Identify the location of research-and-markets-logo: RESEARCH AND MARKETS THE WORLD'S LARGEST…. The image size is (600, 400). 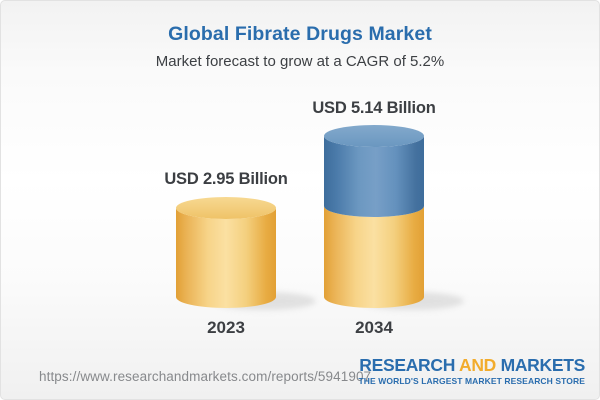
(472, 370).